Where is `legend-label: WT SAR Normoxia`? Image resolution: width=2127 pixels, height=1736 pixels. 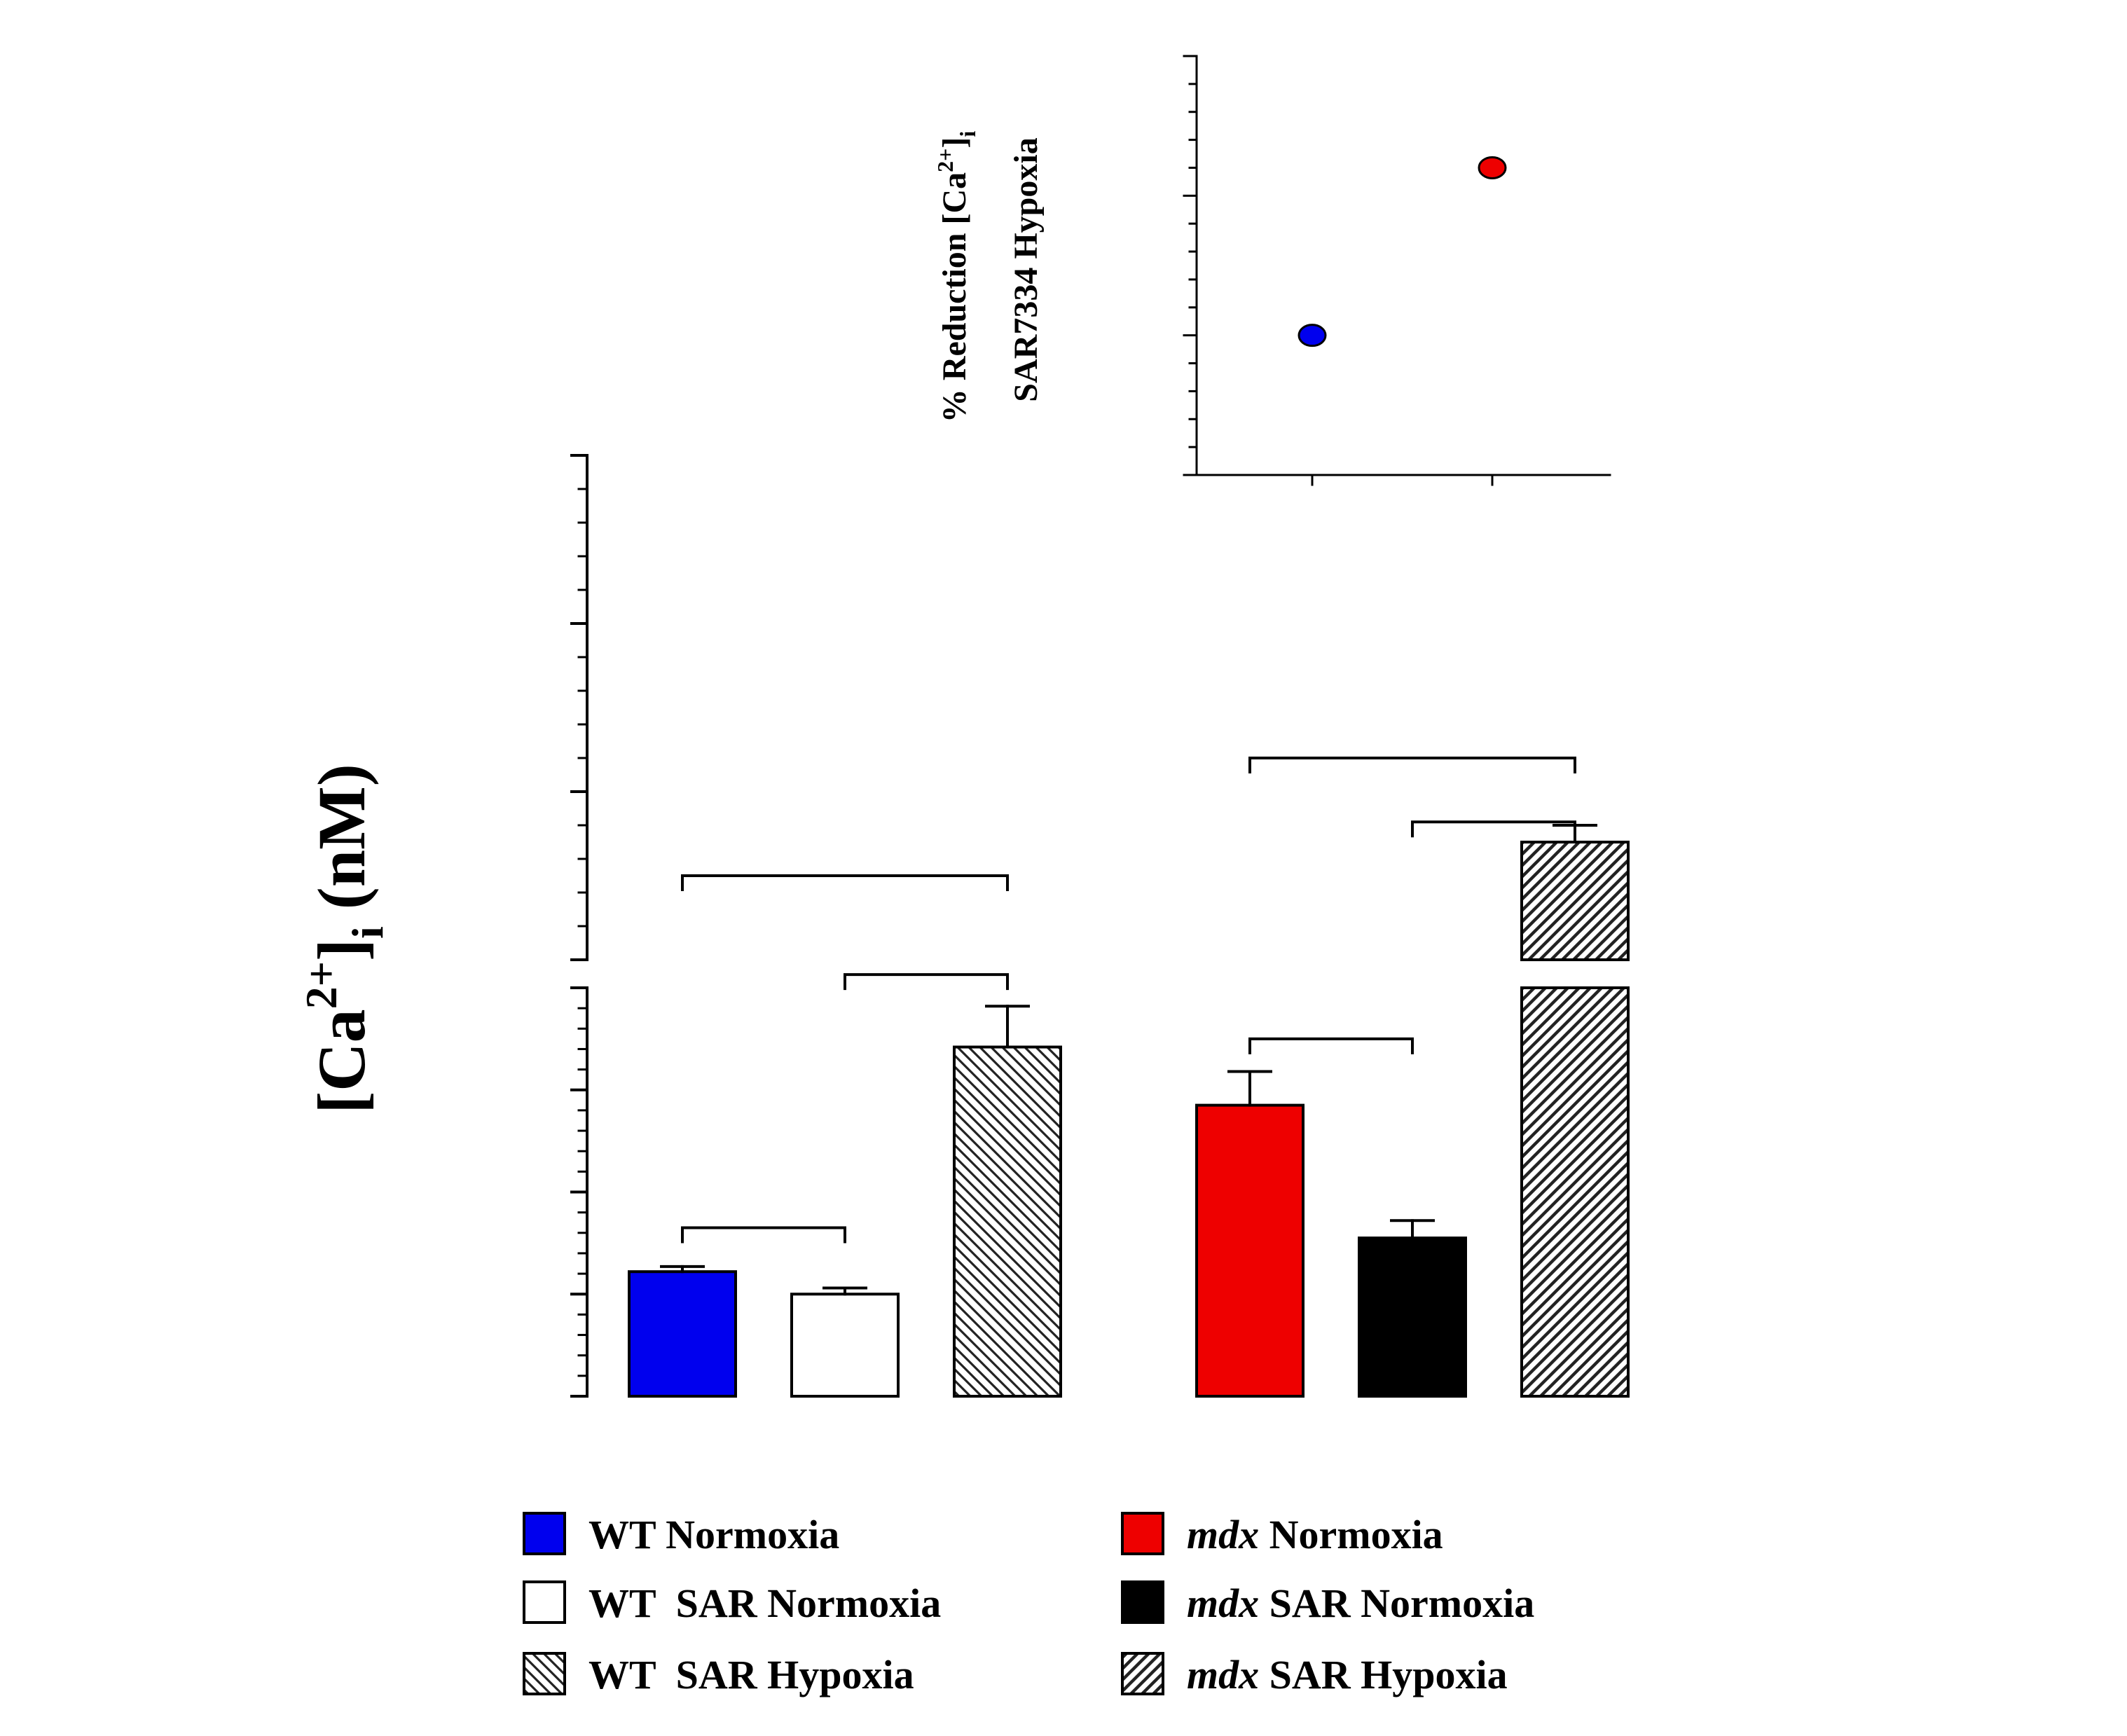
legend-label: WT SAR Normoxia is located at coordinates (764, 1603).